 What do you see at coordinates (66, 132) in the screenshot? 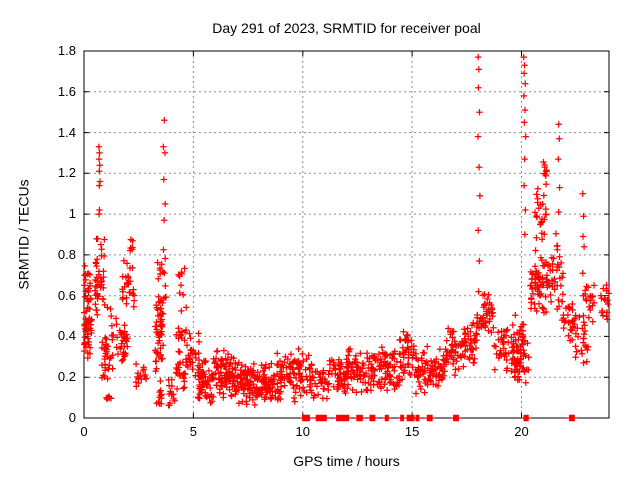
I see `y-tick-label: 1.4` at bounding box center [66, 132].